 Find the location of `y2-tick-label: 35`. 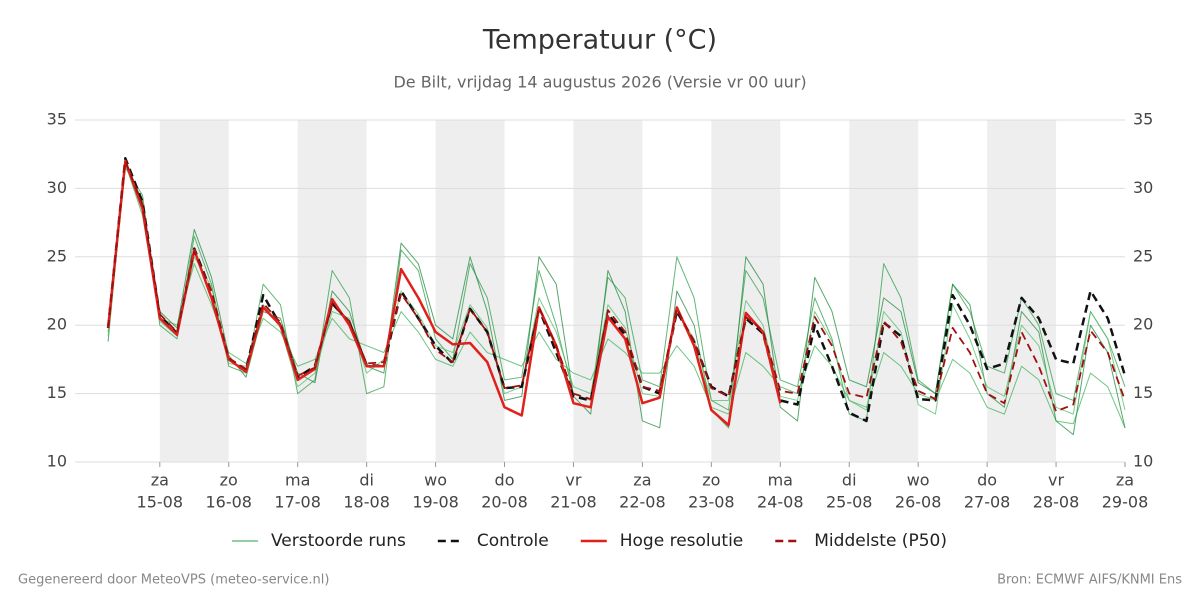

y2-tick-label: 35 is located at coordinates (1143, 119).